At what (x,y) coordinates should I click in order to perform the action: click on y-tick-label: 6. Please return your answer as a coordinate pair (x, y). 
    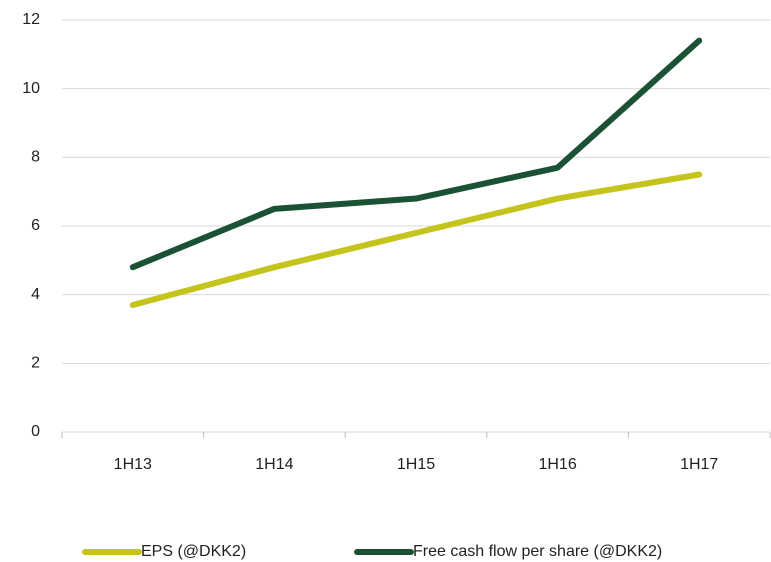
    Looking at the image, I should click on (35, 225).